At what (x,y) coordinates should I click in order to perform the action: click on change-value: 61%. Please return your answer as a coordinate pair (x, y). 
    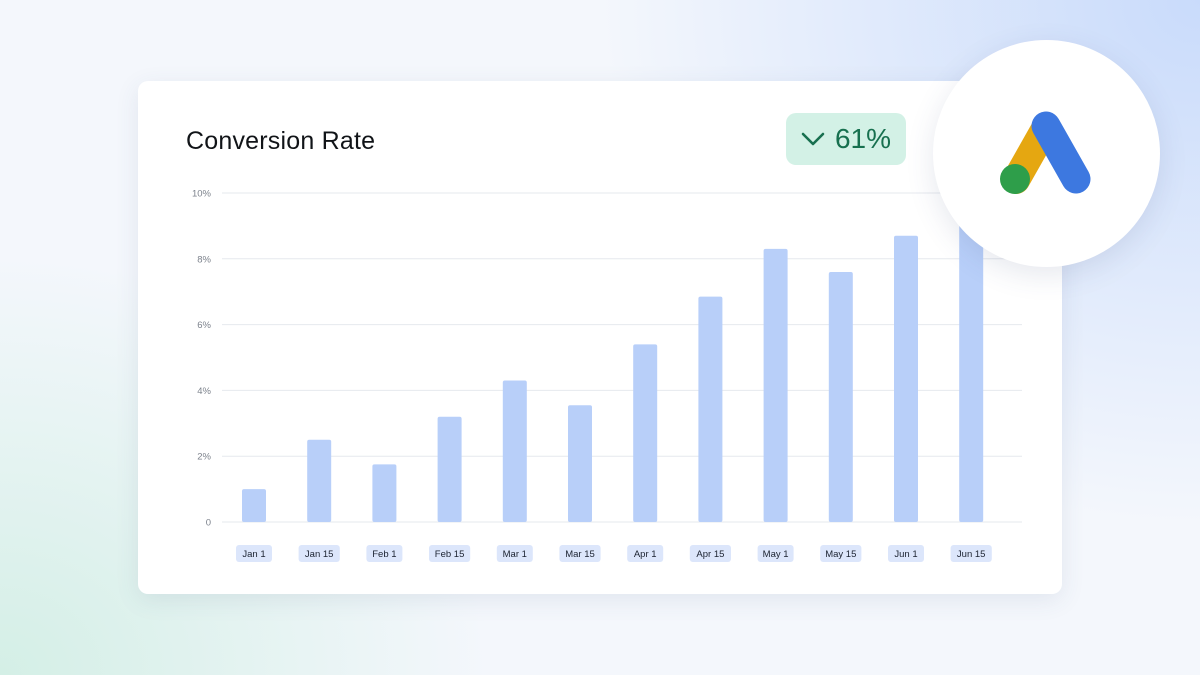
    Looking at the image, I should click on (863, 138).